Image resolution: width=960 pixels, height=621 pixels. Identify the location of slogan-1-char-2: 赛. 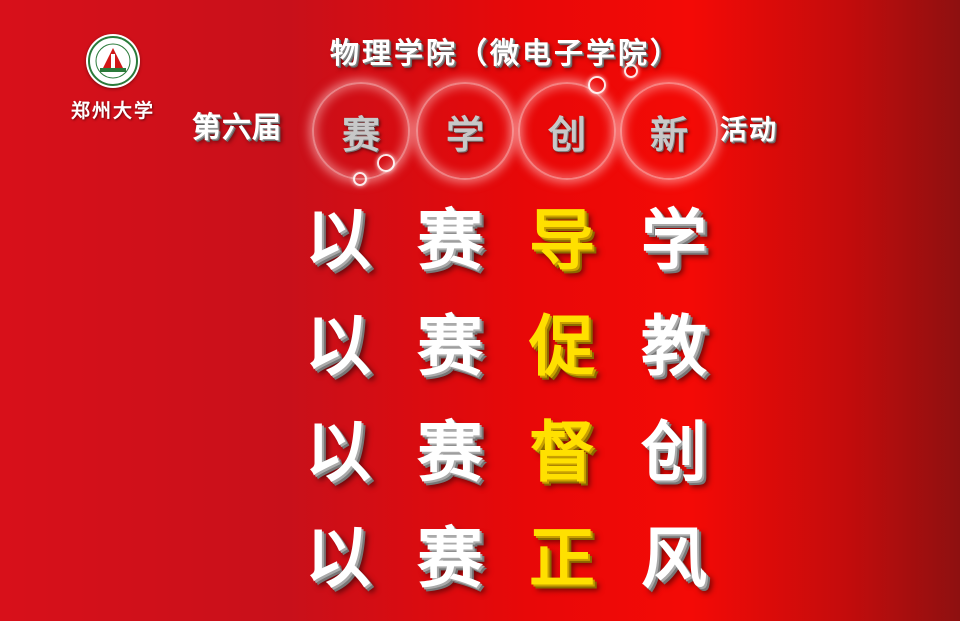
(450, 240).